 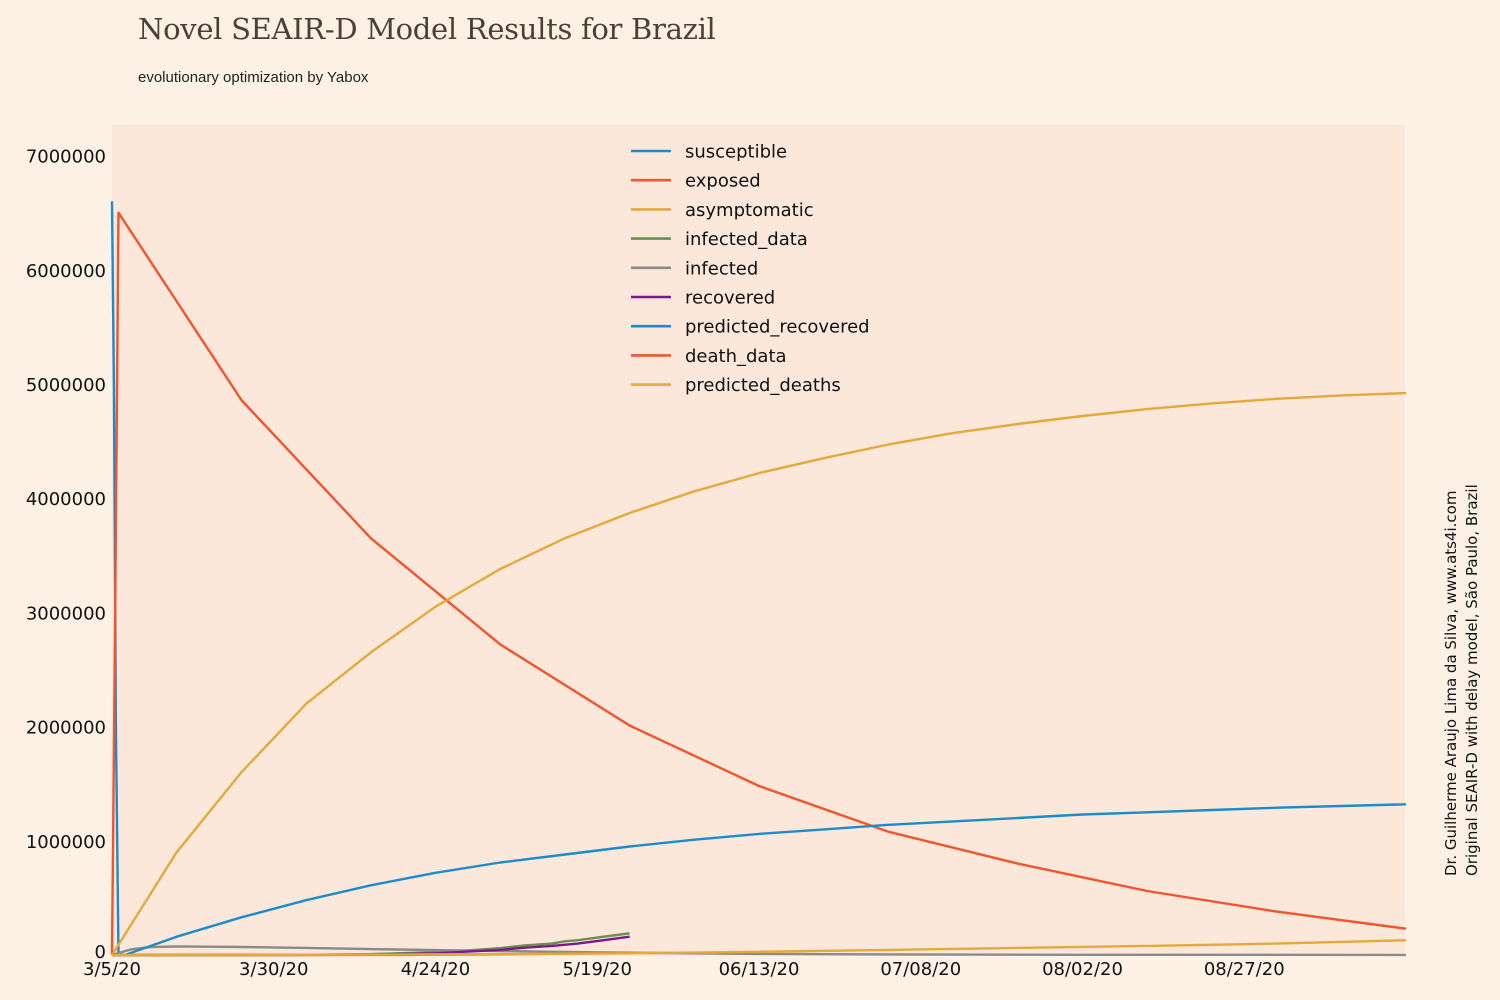 What do you see at coordinates (749, 210) in the screenshot?
I see `legend-label-asymptomatic: asymptomatic` at bounding box center [749, 210].